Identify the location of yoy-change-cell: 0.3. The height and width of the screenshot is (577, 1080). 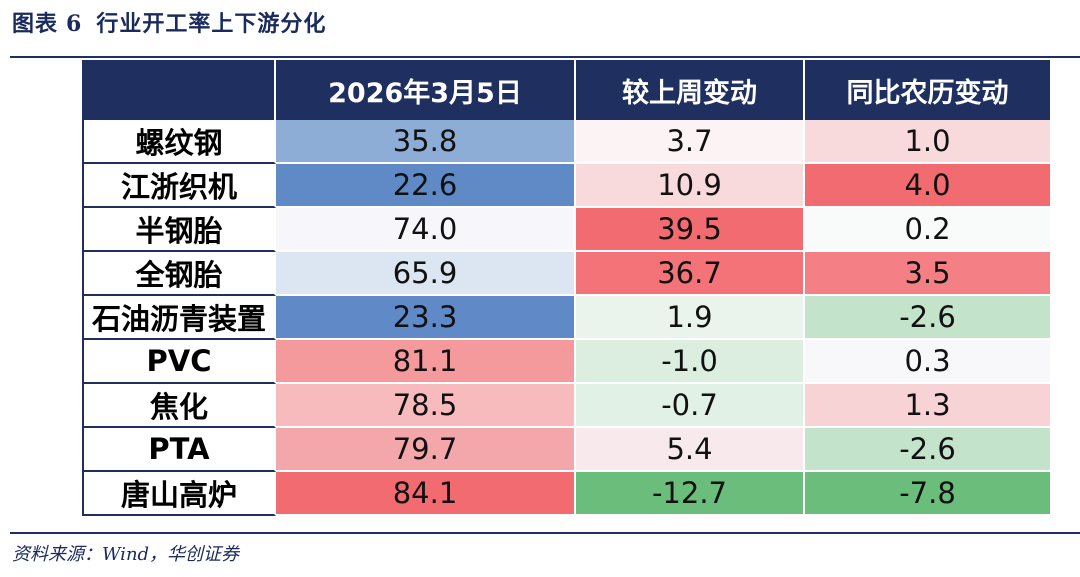
(928, 362).